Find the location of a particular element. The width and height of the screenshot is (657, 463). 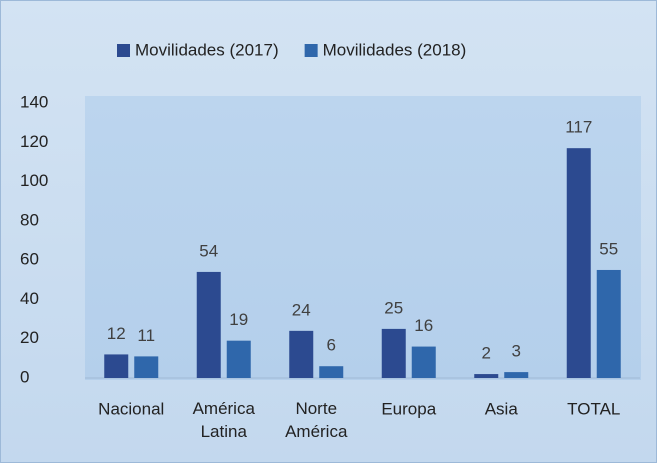

x-tick-label: Europa is located at coordinates (408, 408).